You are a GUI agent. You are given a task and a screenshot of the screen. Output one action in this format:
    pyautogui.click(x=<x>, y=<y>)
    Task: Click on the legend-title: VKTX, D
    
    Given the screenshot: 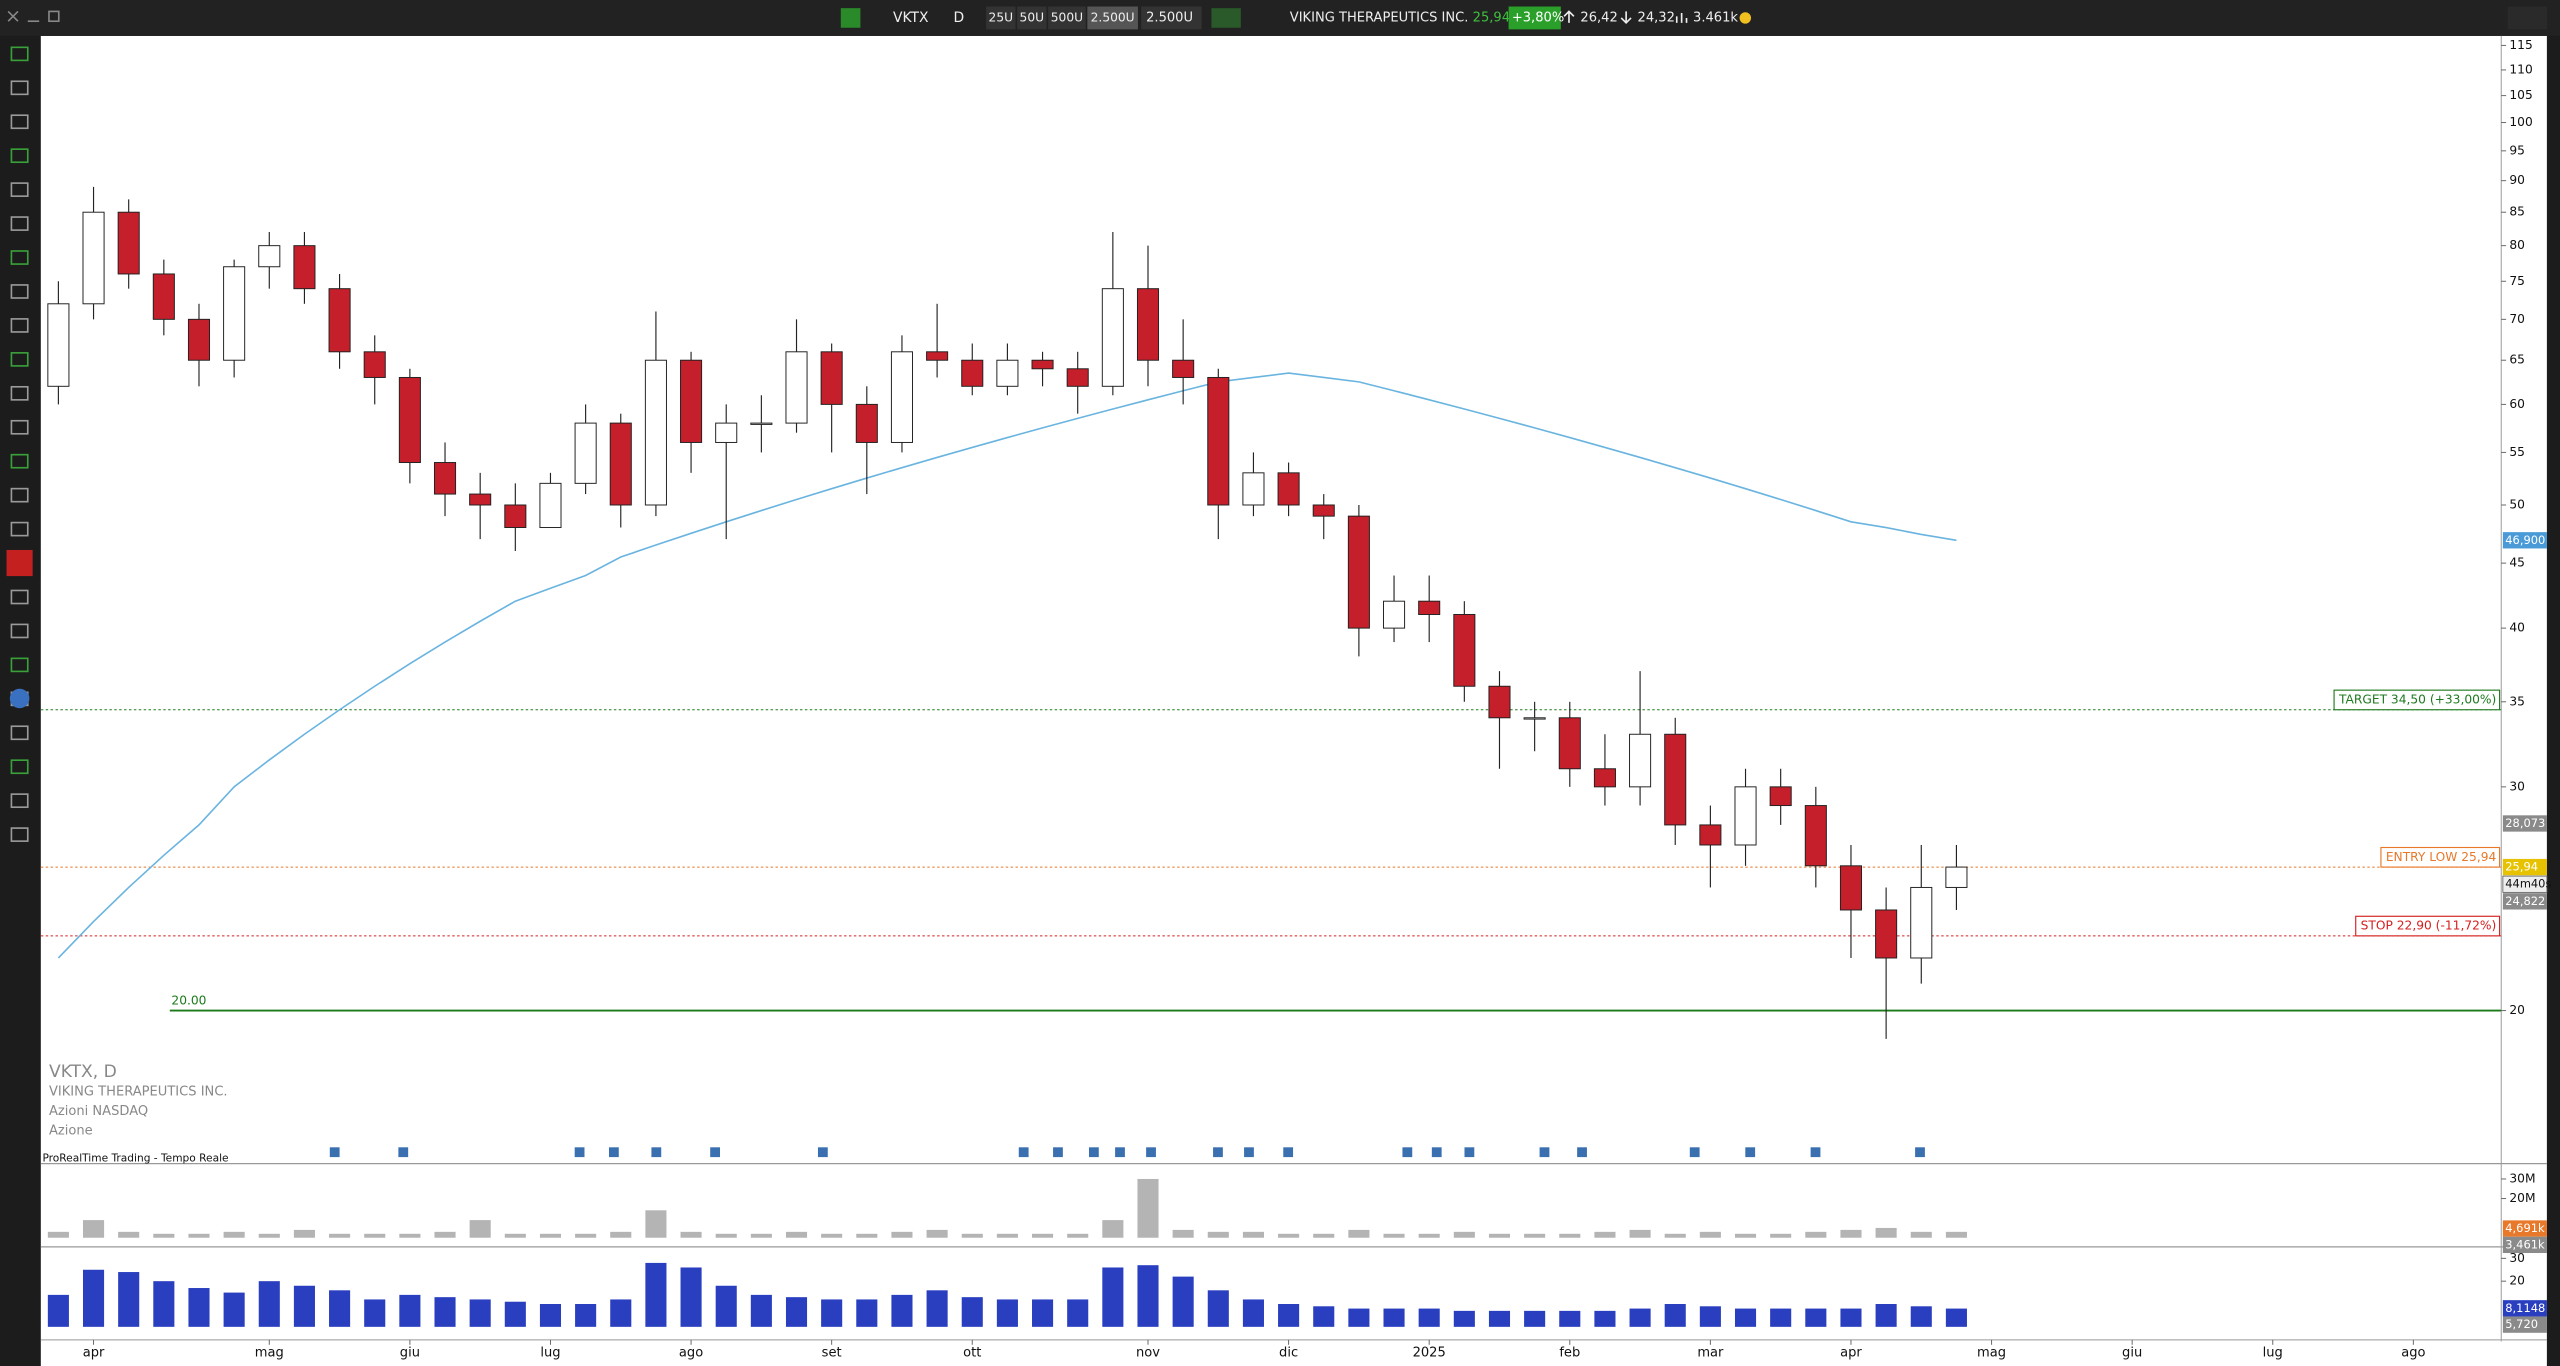 What is the action you would take?
    pyautogui.click(x=83, y=1072)
    